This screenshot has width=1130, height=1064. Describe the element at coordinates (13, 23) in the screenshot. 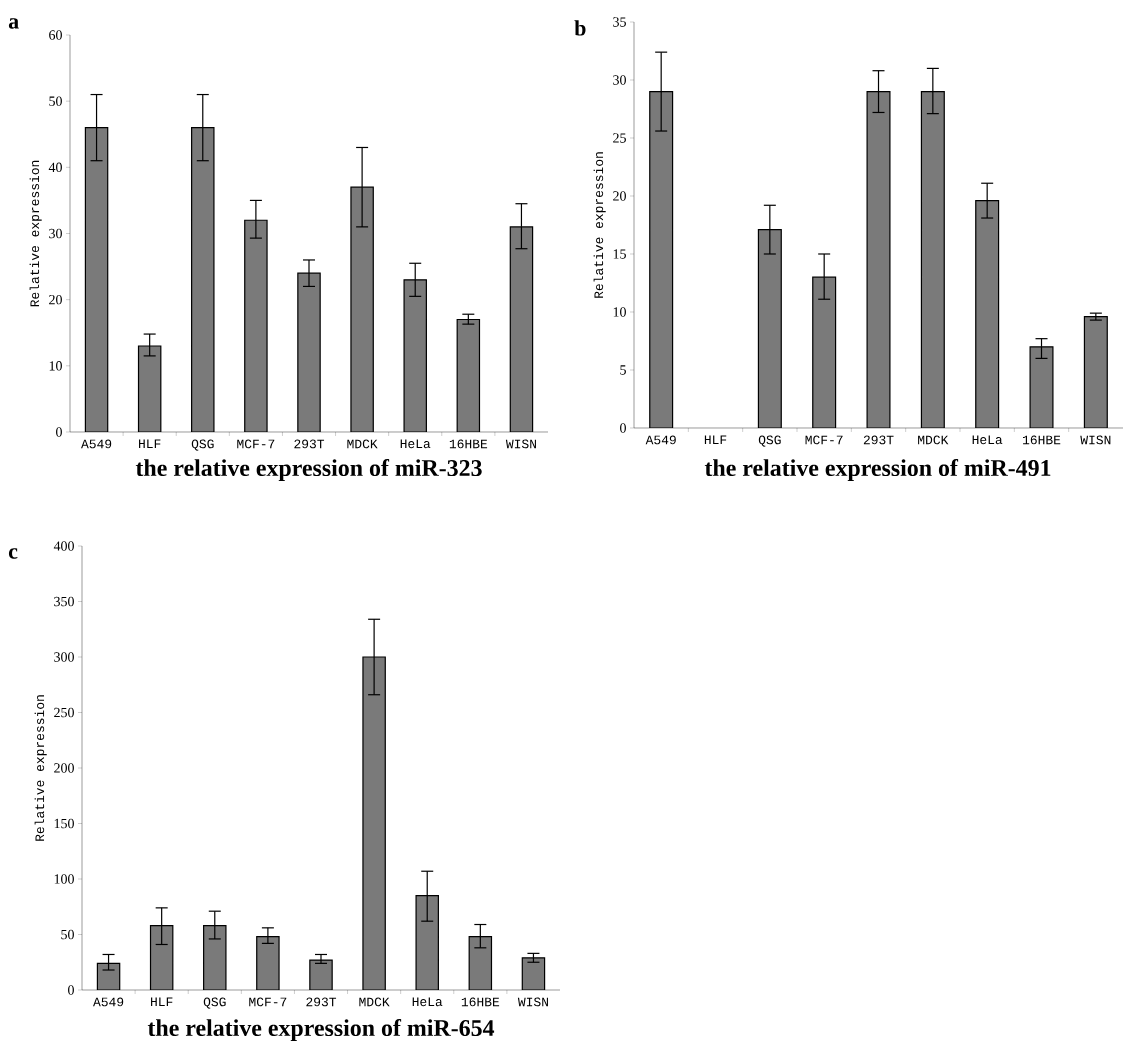

I see `text: a` at that location.